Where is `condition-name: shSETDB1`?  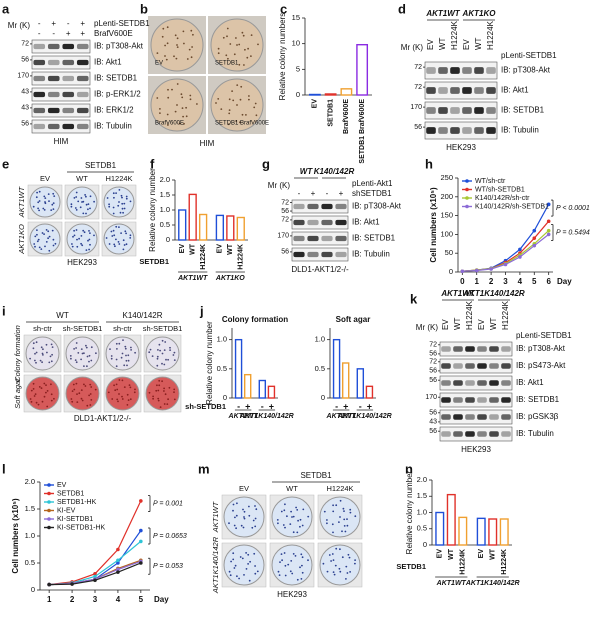 condition-name: shSETDB1 is located at coordinates (372, 193).